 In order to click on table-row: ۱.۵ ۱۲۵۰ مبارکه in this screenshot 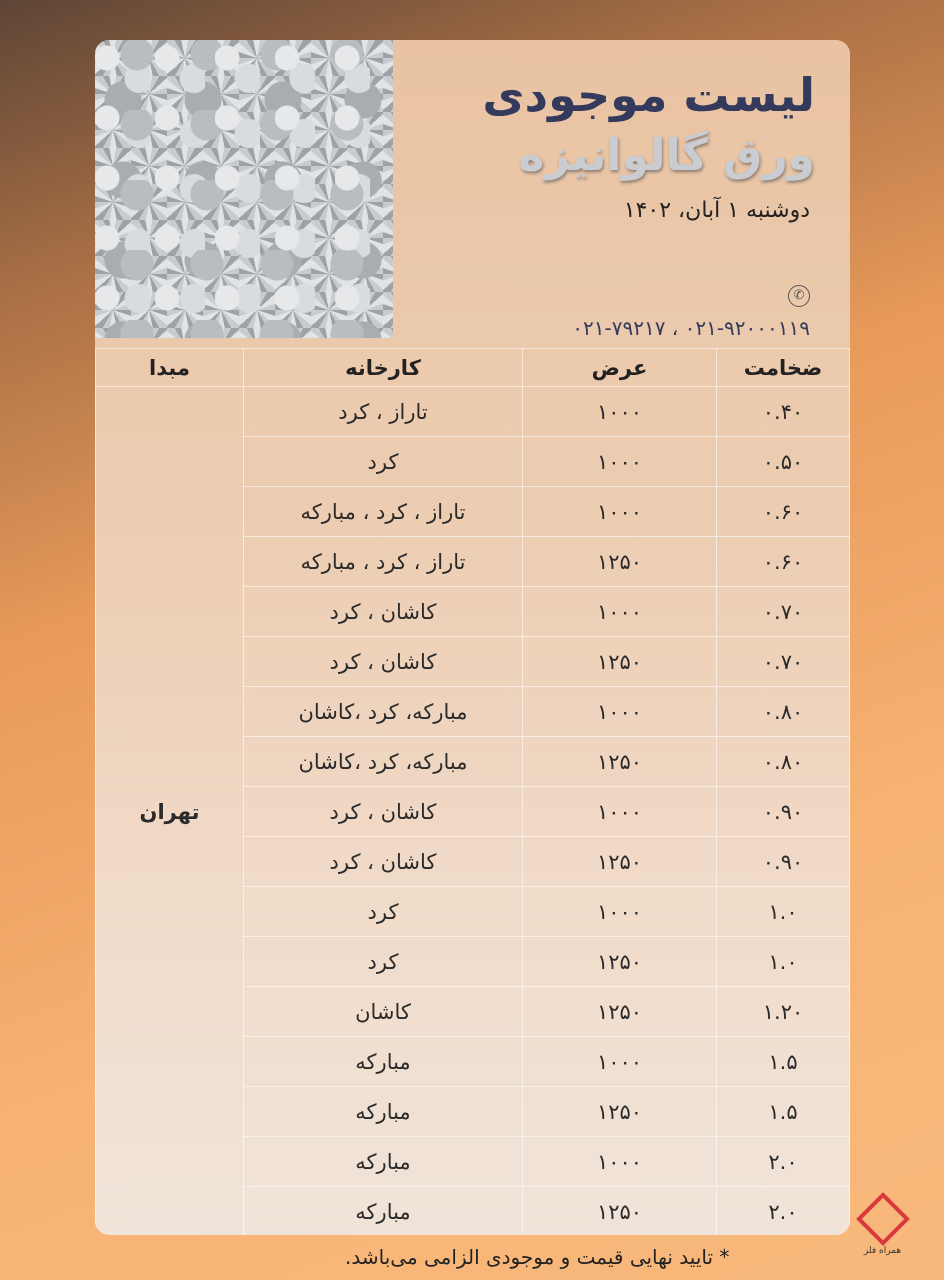, I will do `click(473, 1111)`.